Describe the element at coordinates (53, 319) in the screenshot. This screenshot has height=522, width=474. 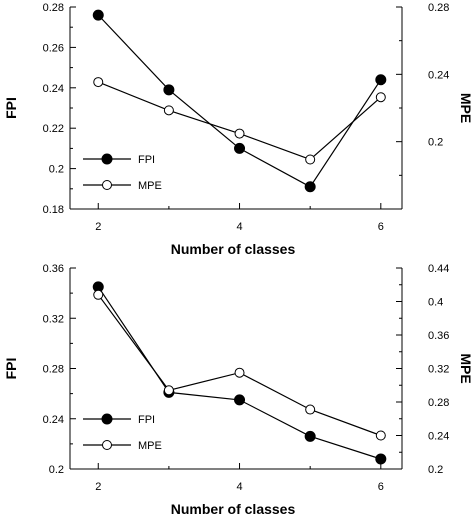
I see `bottom-left-tick-label: 0.32` at that location.